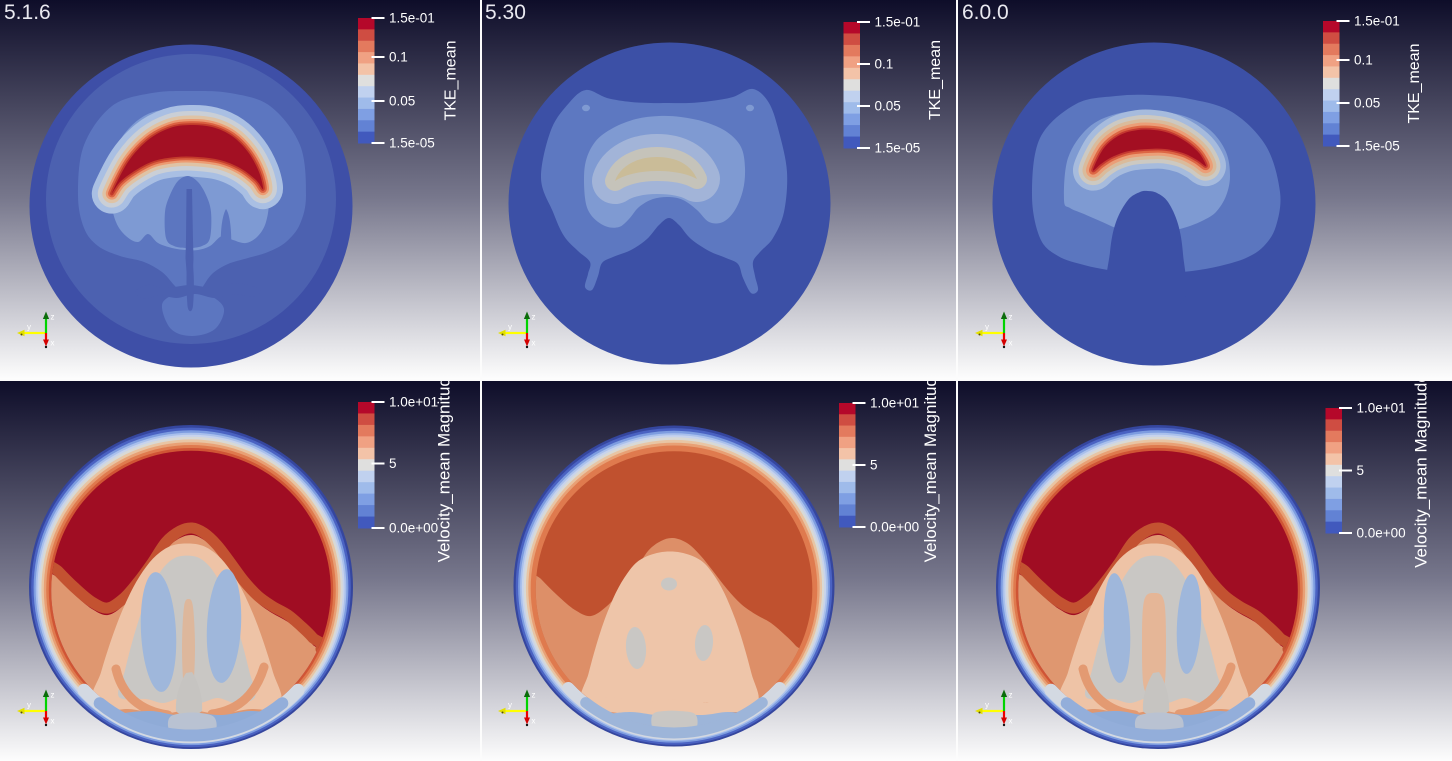 The height and width of the screenshot is (761, 1452). Describe the element at coordinates (505, 12) in the screenshot. I see `svg-text: 5.30` at that location.